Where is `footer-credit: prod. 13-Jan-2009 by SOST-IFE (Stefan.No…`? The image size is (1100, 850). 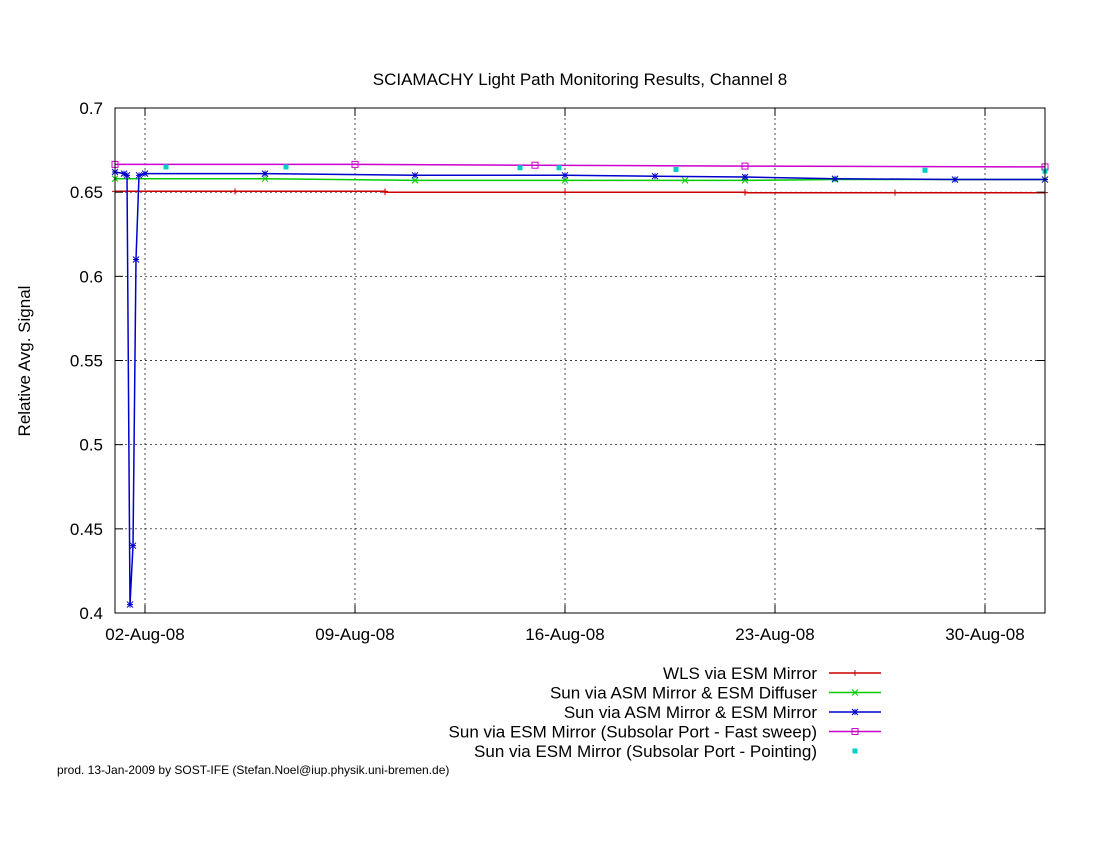
footer-credit: prod. 13-Jan-2009 by SOST-IFE (Stefan.No… is located at coordinates (253, 770).